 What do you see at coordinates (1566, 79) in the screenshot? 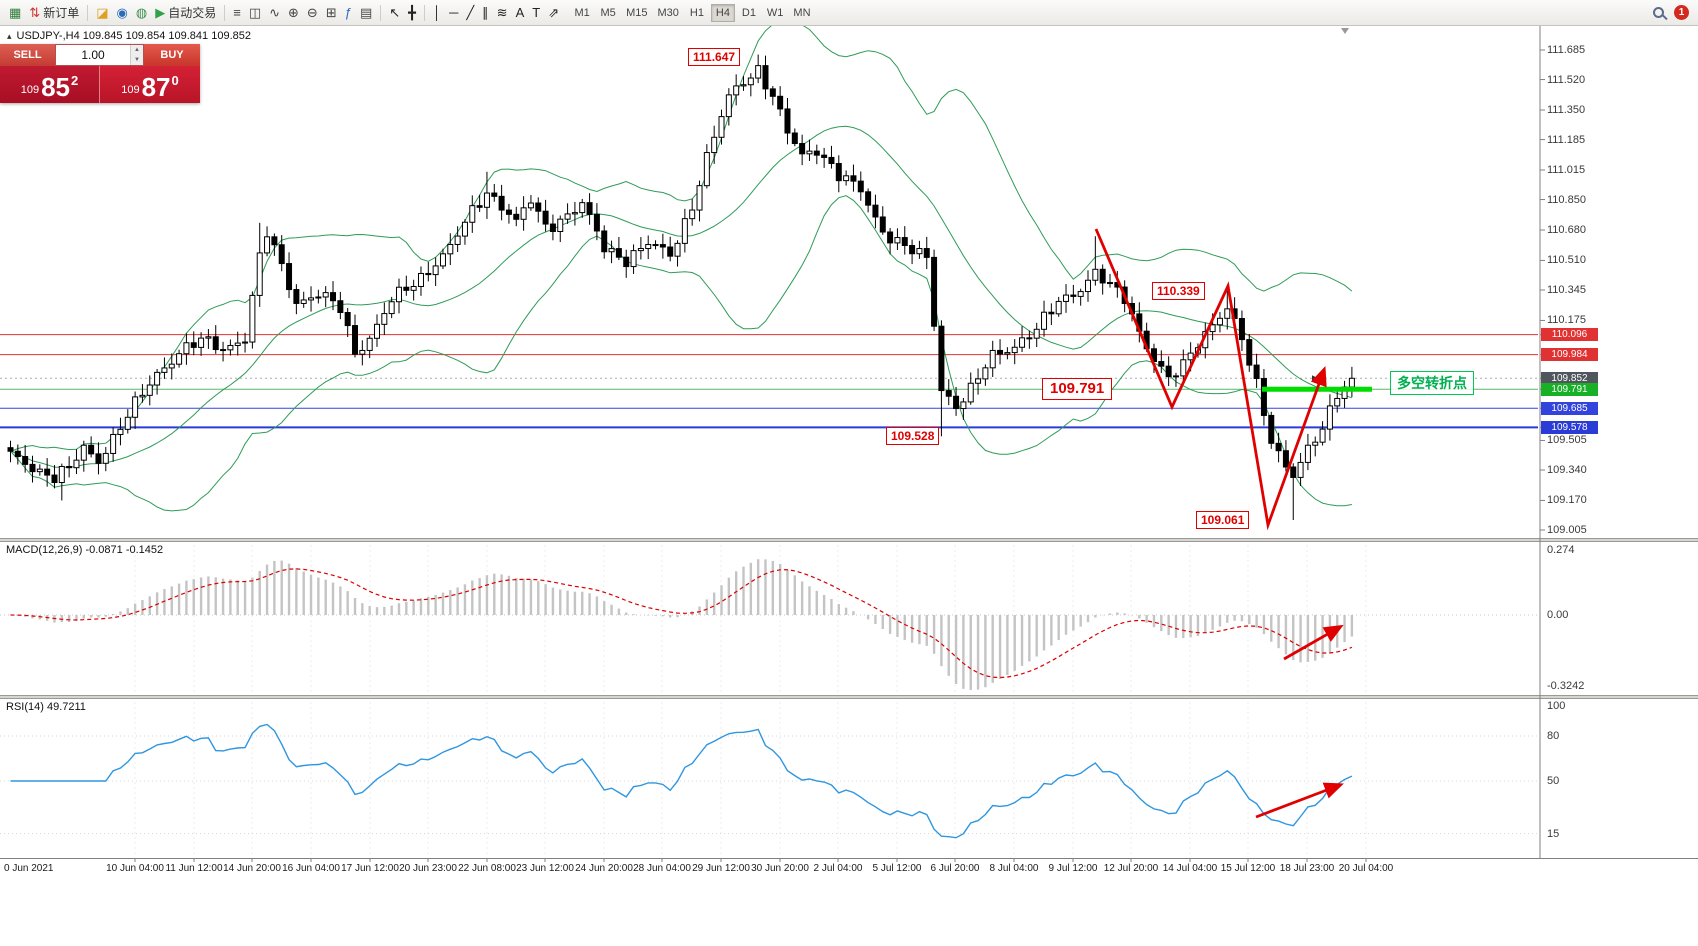
I see `price-axis-label: 111.520` at bounding box center [1566, 79].